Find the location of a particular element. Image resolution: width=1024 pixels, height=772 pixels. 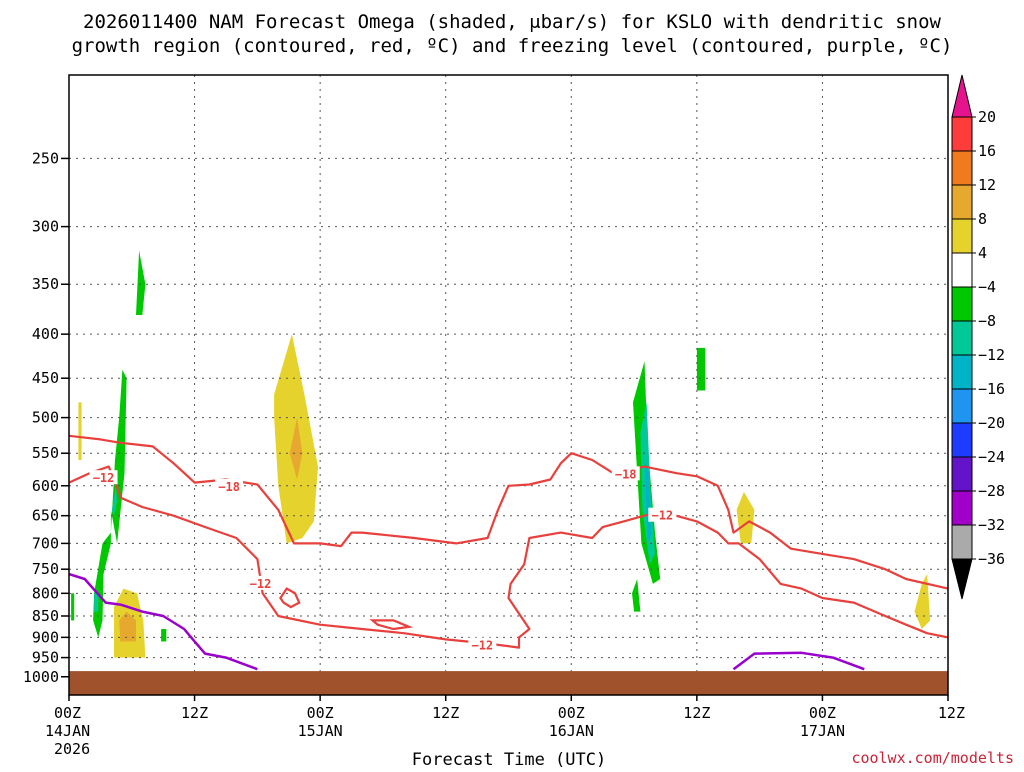

terrain-mask is located at coordinates (508, 683).